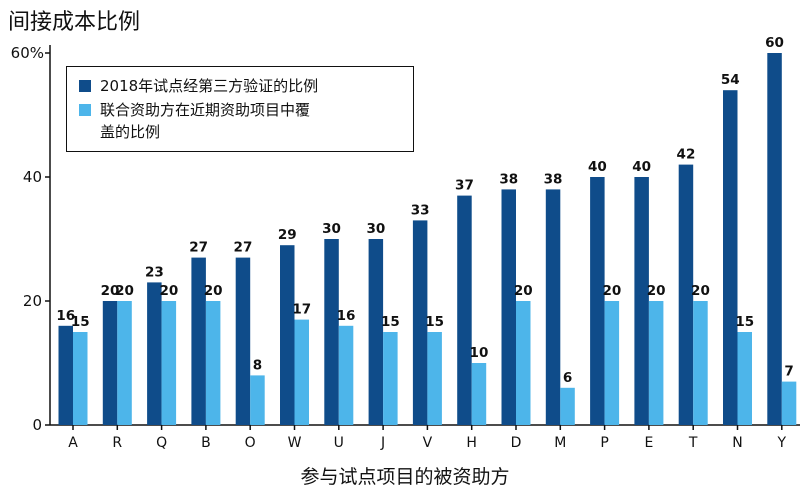 This screenshot has height=500, width=810. What do you see at coordinates (508, 179) in the screenshot?
I see `data-label-verified: 38` at bounding box center [508, 179].